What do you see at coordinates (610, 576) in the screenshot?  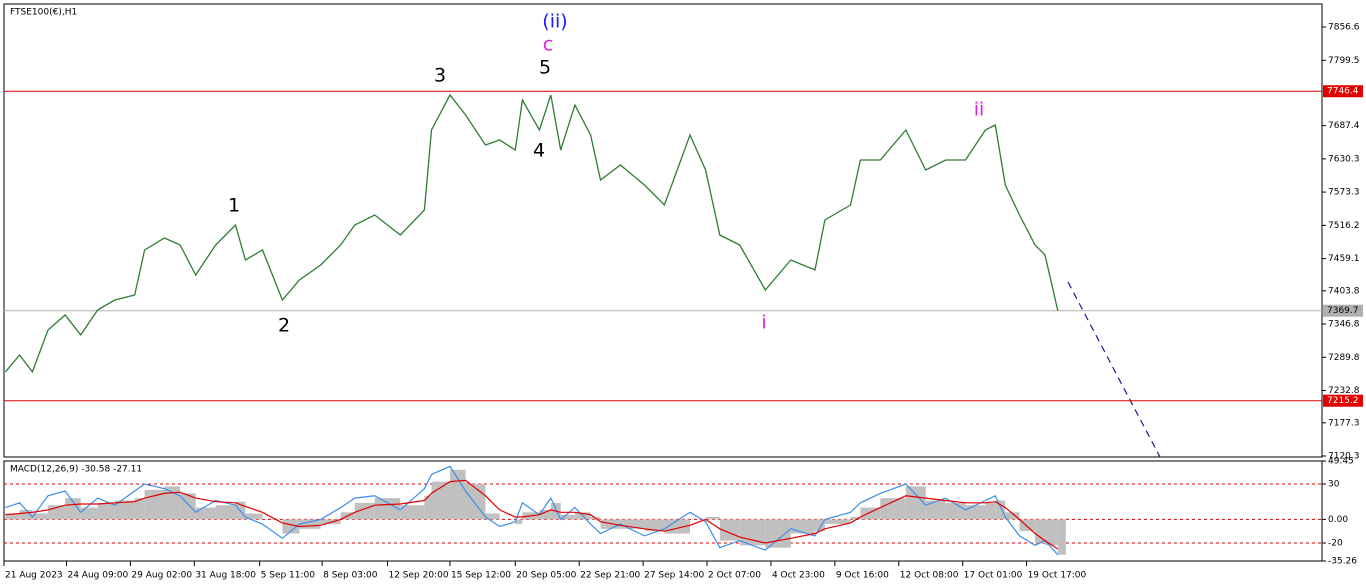 I see `x-tick-label: 22 Sep 21:00` at bounding box center [610, 576].